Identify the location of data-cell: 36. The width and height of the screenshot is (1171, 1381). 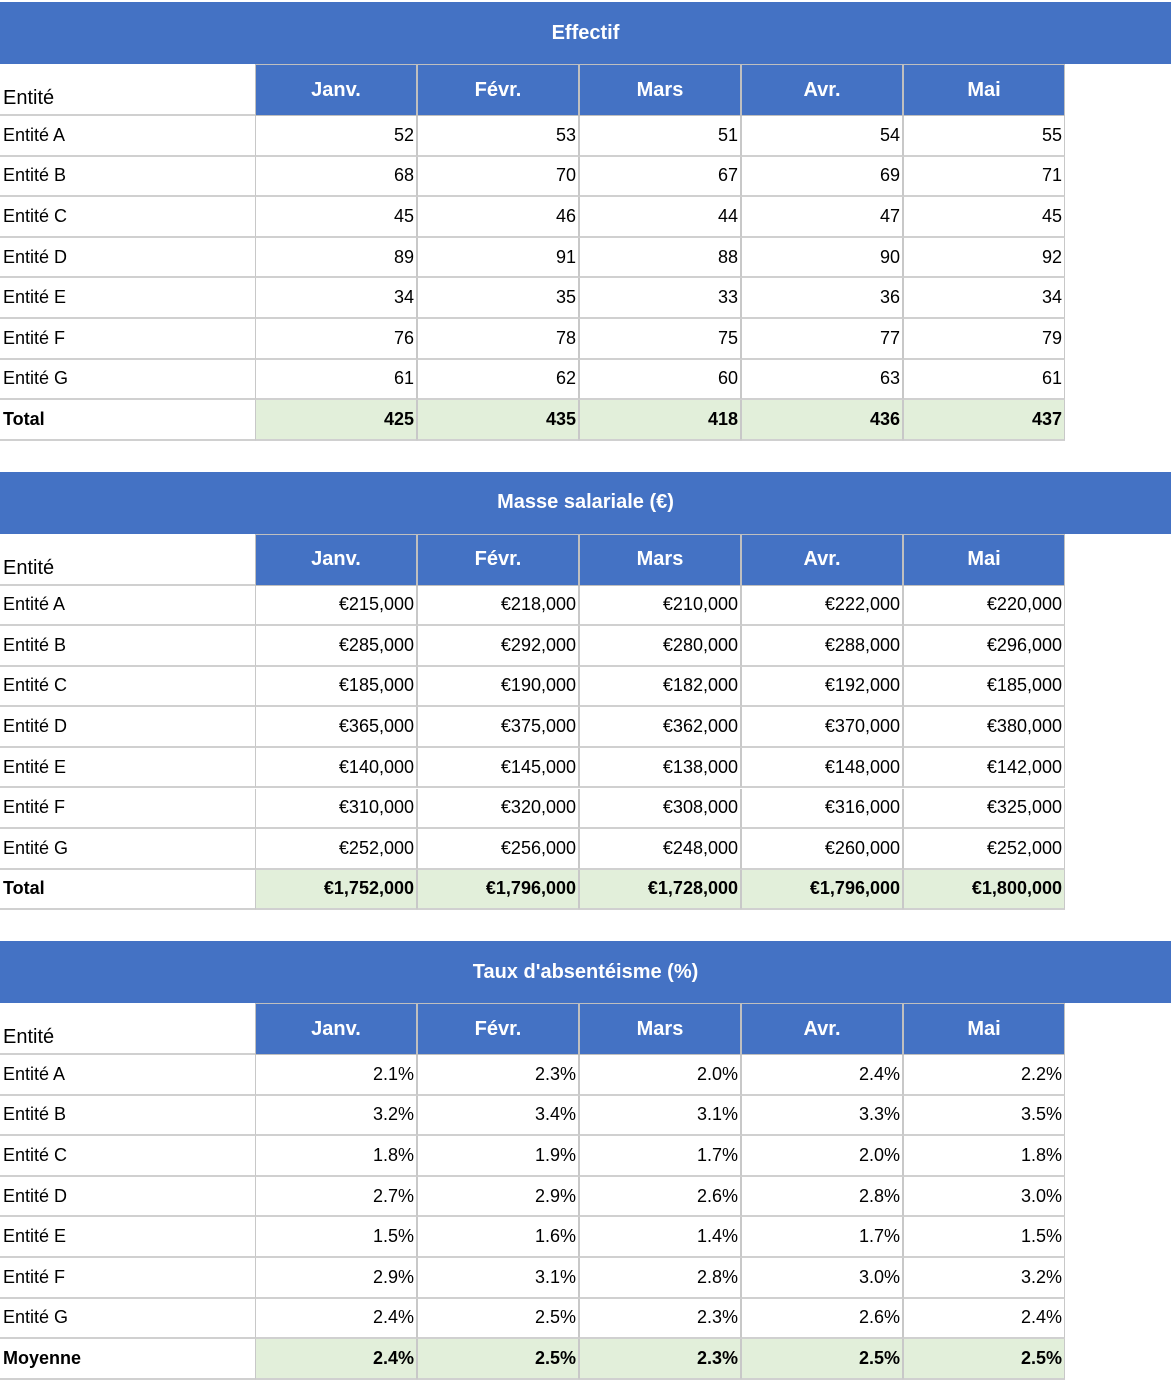
(822, 298).